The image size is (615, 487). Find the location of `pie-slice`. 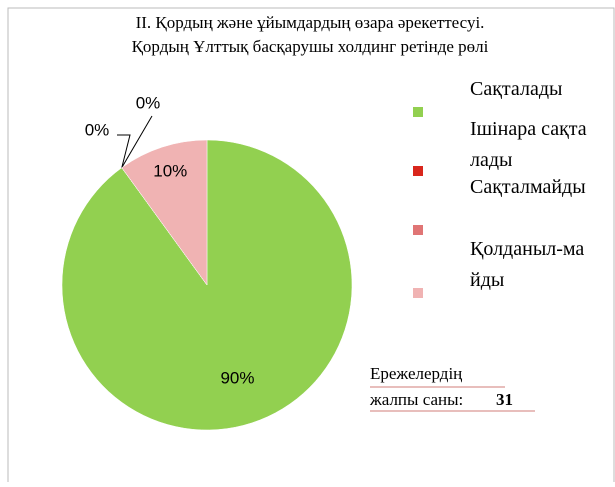

pie-slice is located at coordinates (164, 212).